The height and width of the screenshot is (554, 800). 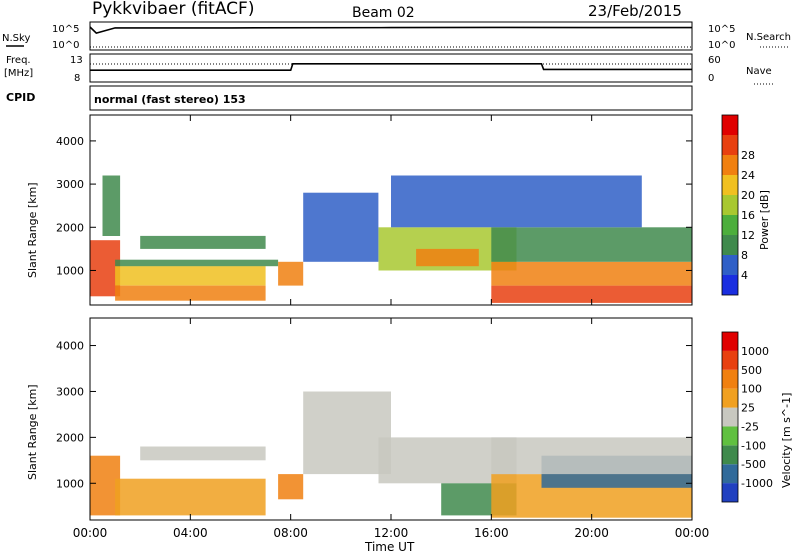 What do you see at coordinates (18, 60) in the screenshot?
I see `freq-label: Freq.` at bounding box center [18, 60].